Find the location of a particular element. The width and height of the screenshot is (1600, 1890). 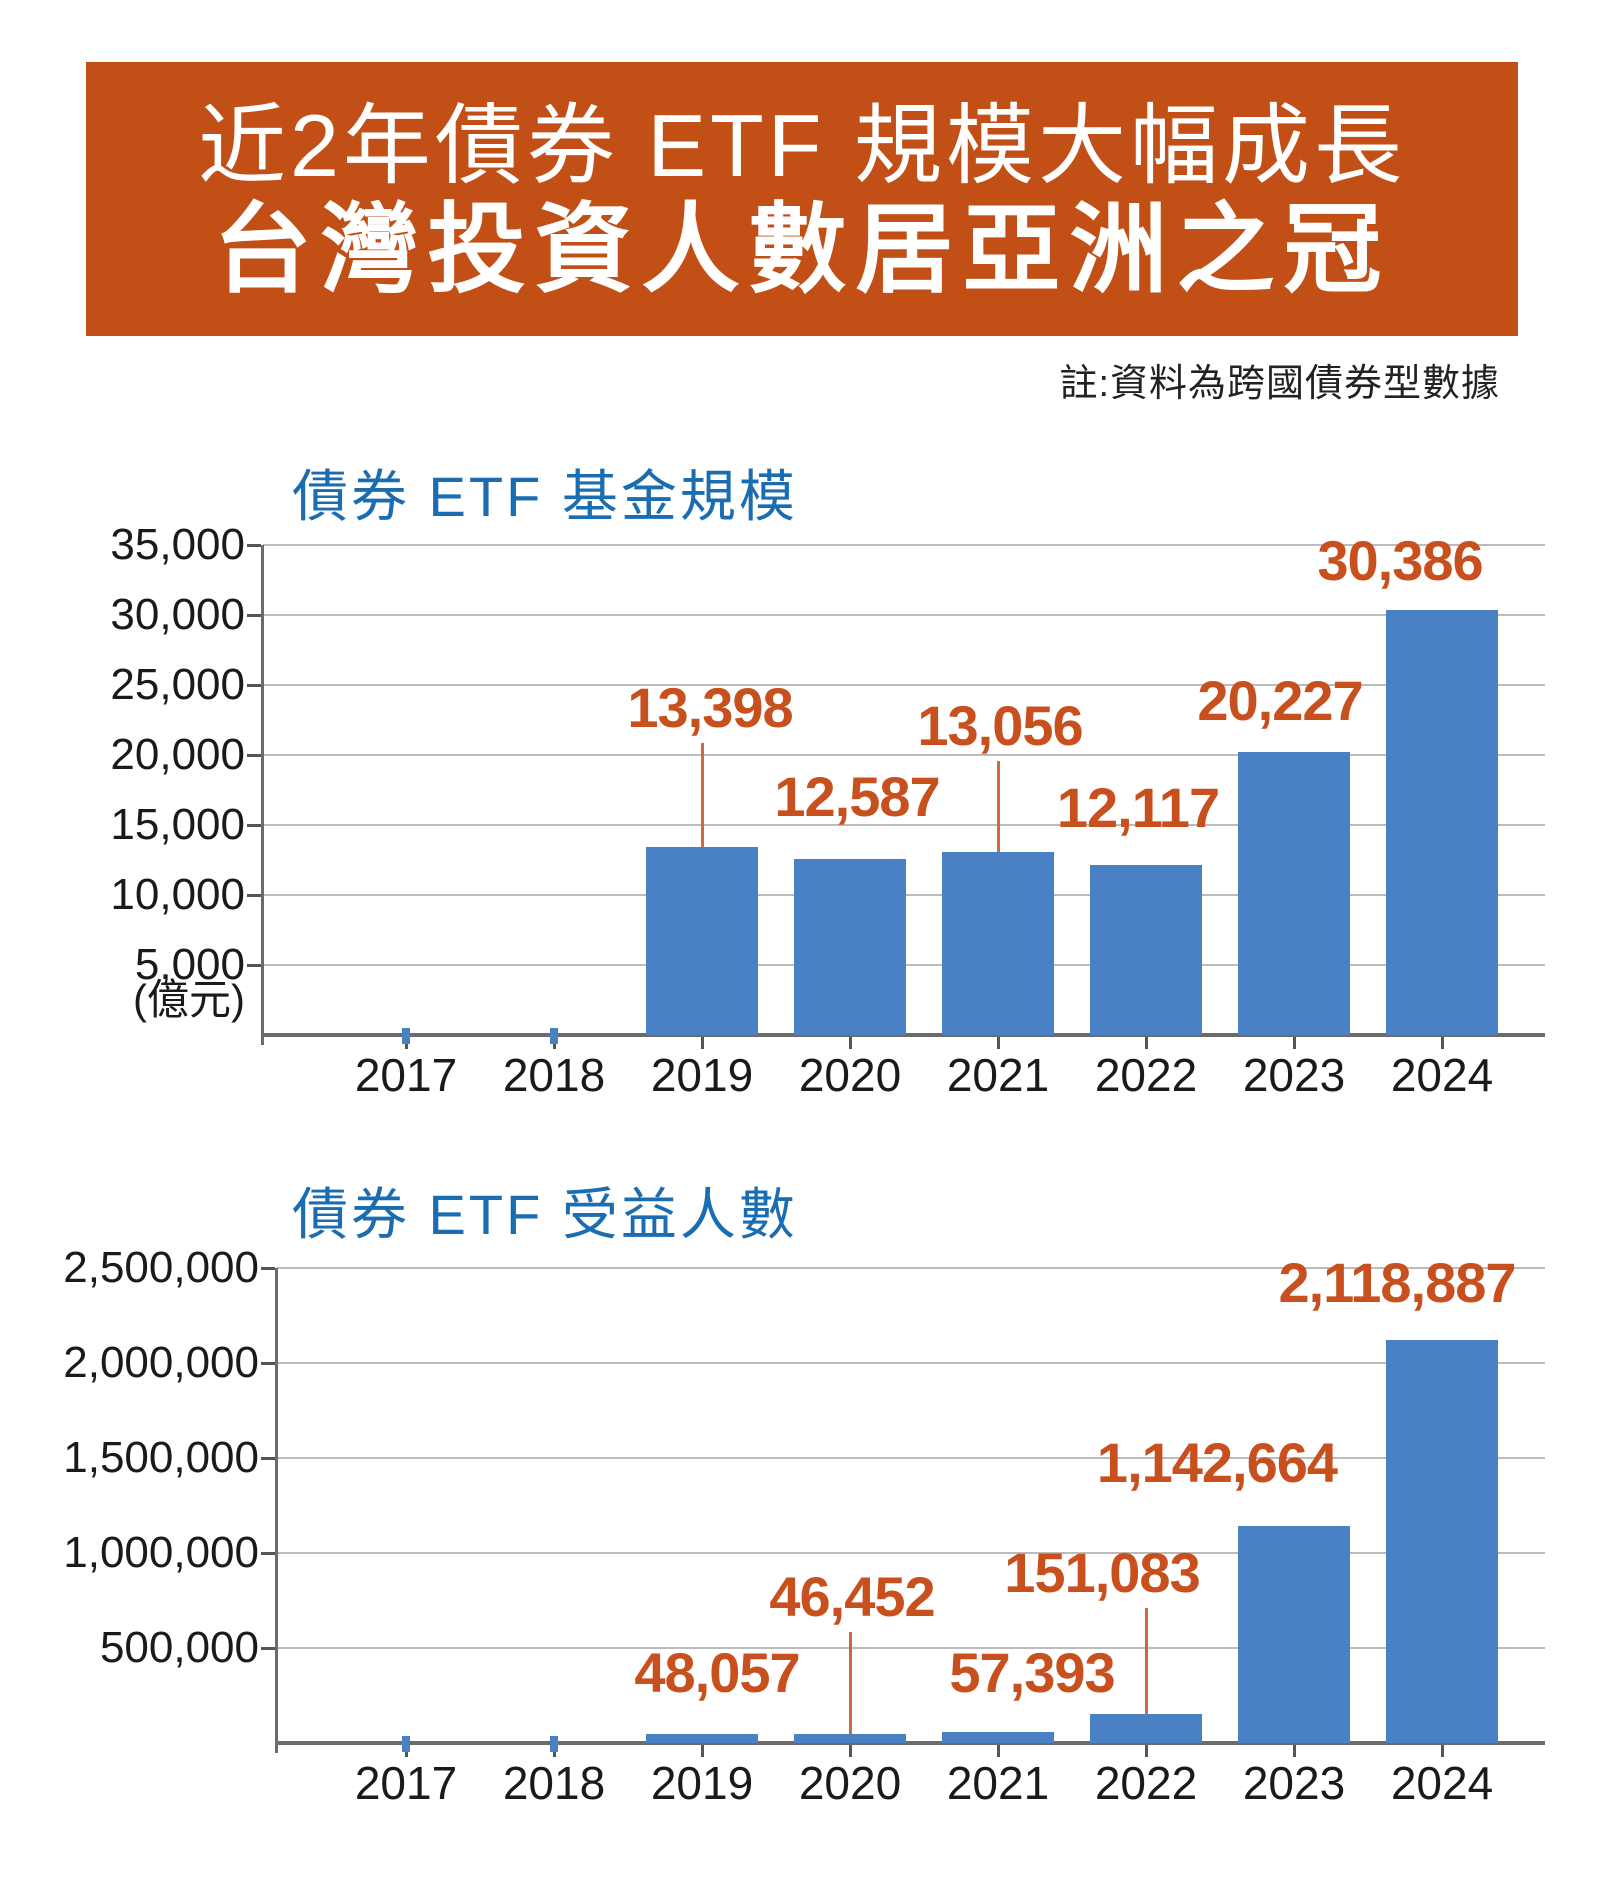

chart2-bar-2020 is located at coordinates (850, 1738).